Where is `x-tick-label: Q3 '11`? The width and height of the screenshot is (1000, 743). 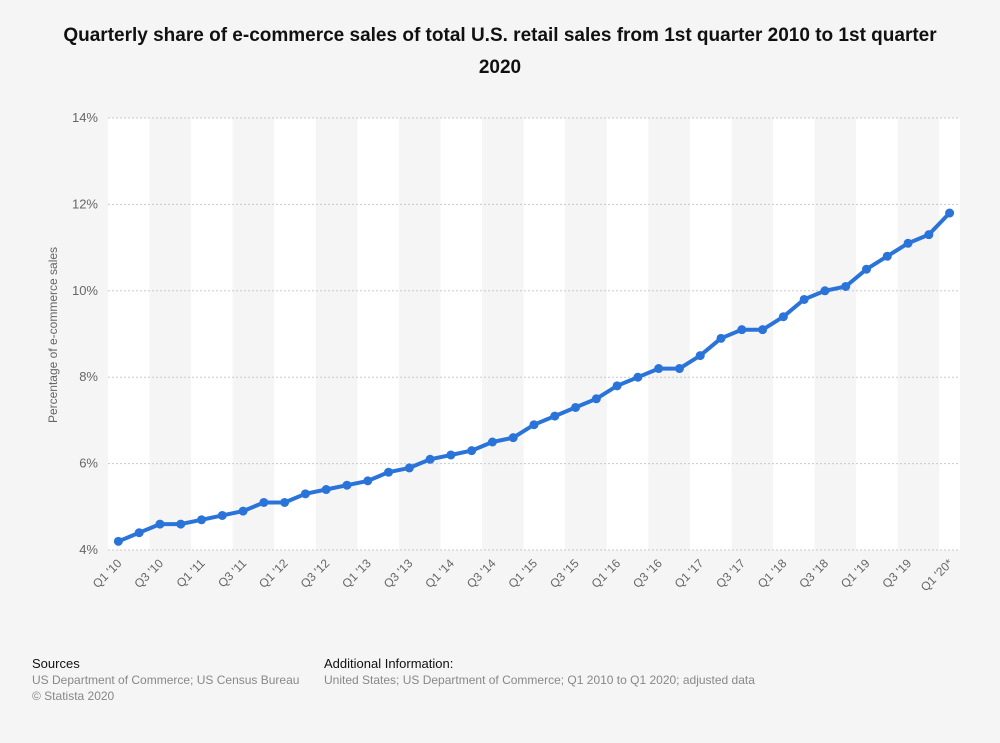
x-tick-label: Q3 '11 is located at coordinates (232, 573).